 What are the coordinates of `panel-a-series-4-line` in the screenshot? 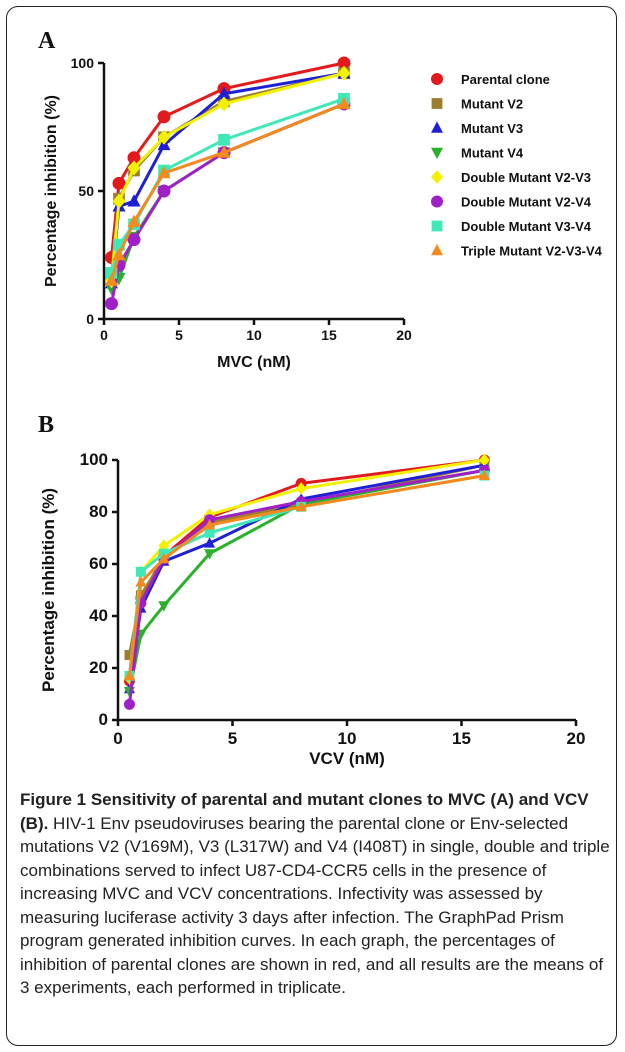 It's located at (227, 196).